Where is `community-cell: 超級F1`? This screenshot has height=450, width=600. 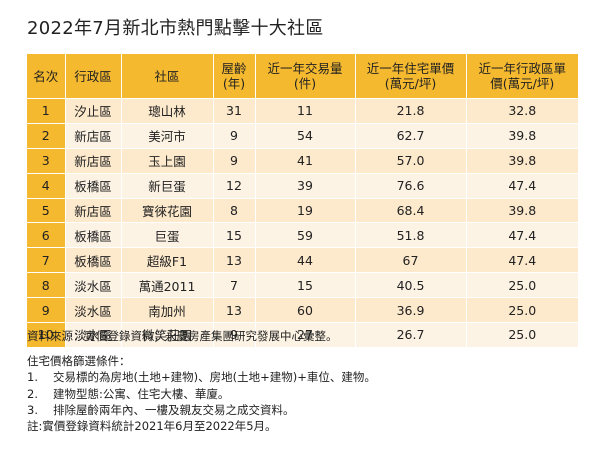 community-cell: 超級F1 is located at coordinates (166, 260).